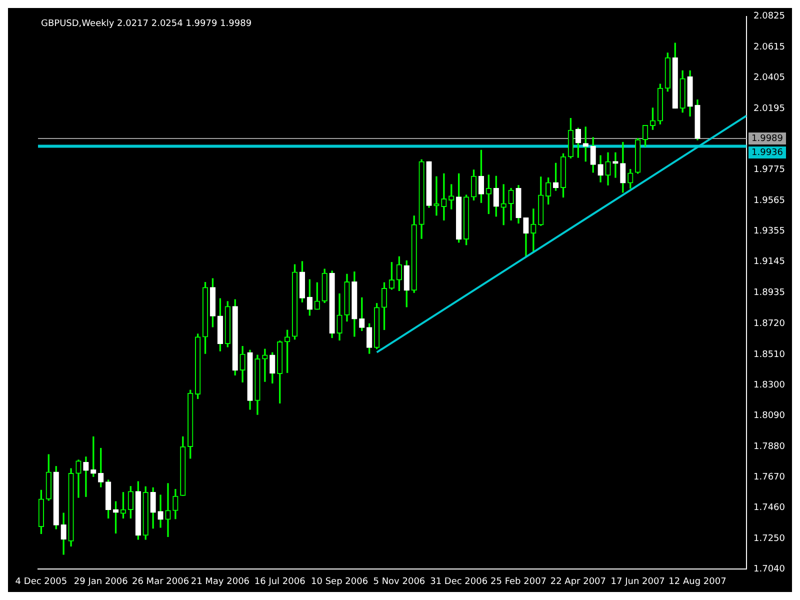 This screenshot has width=800, height=600. I want to click on x-tick-label: 29 Jan 2006, so click(101, 581).